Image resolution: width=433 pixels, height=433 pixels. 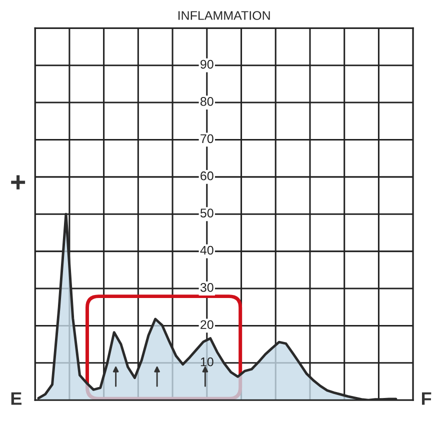 I want to click on y-tick-label: 80, so click(x=207, y=101).